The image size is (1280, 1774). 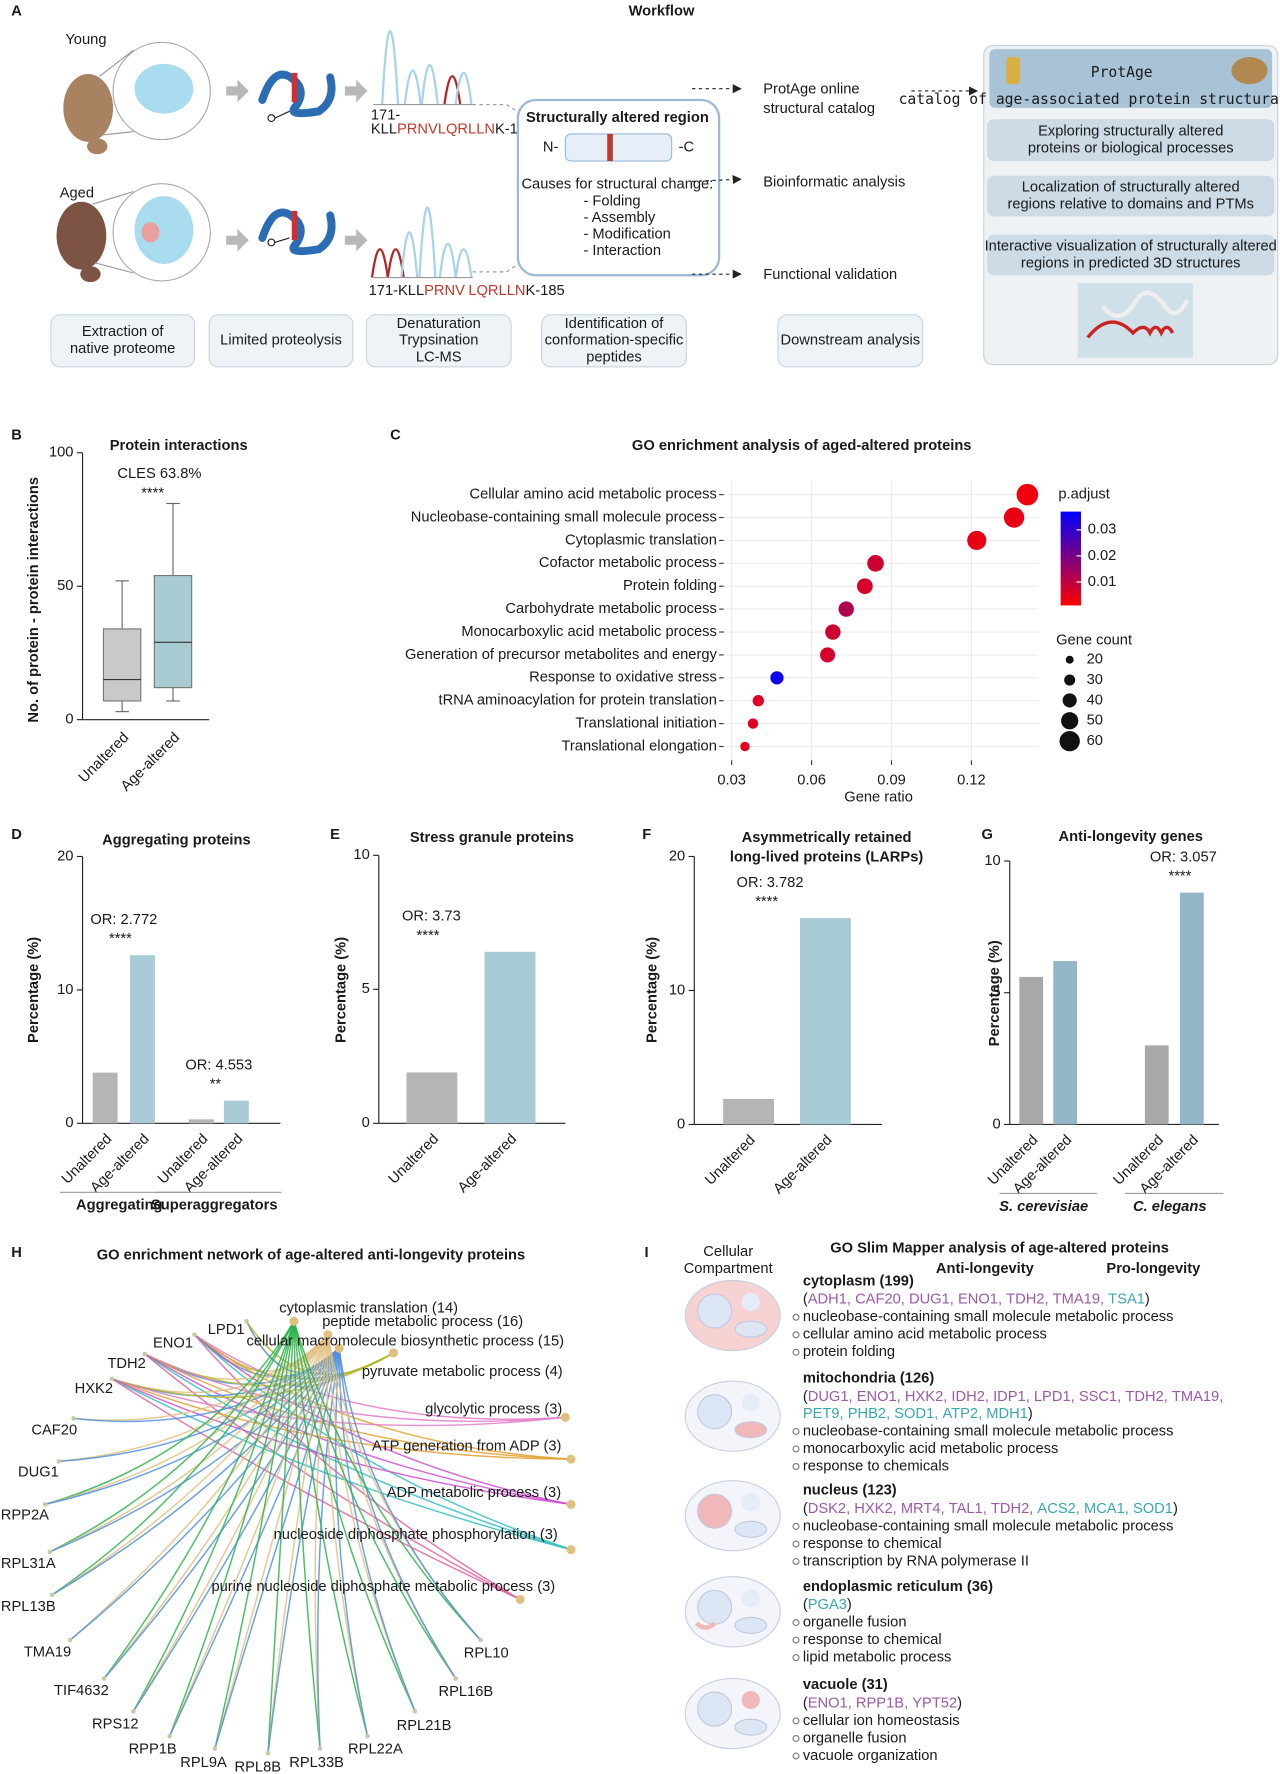 I want to click on step-label: Extraction of, so click(x=123, y=332).